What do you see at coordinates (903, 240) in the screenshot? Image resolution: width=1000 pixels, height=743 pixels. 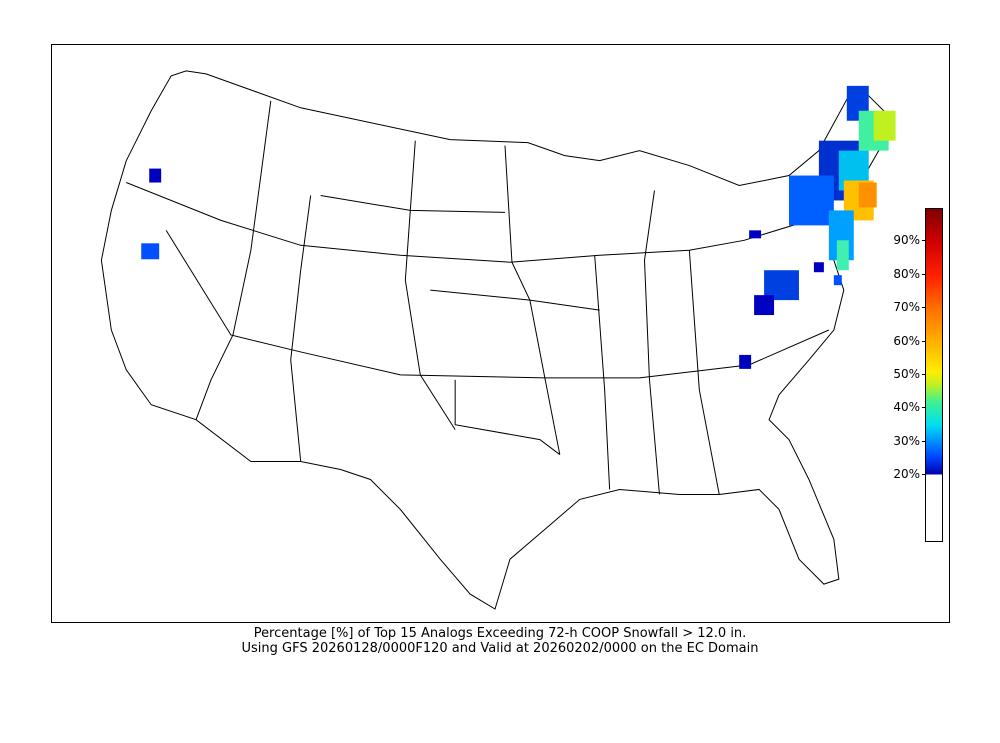 I see `colorbar-tick-label: 90%` at bounding box center [903, 240].